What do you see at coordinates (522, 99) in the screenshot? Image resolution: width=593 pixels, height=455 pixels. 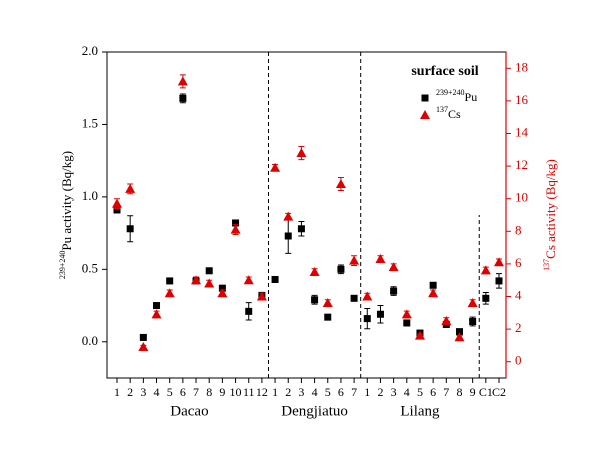 I see `y2-tick-label: 16` at bounding box center [522, 99].